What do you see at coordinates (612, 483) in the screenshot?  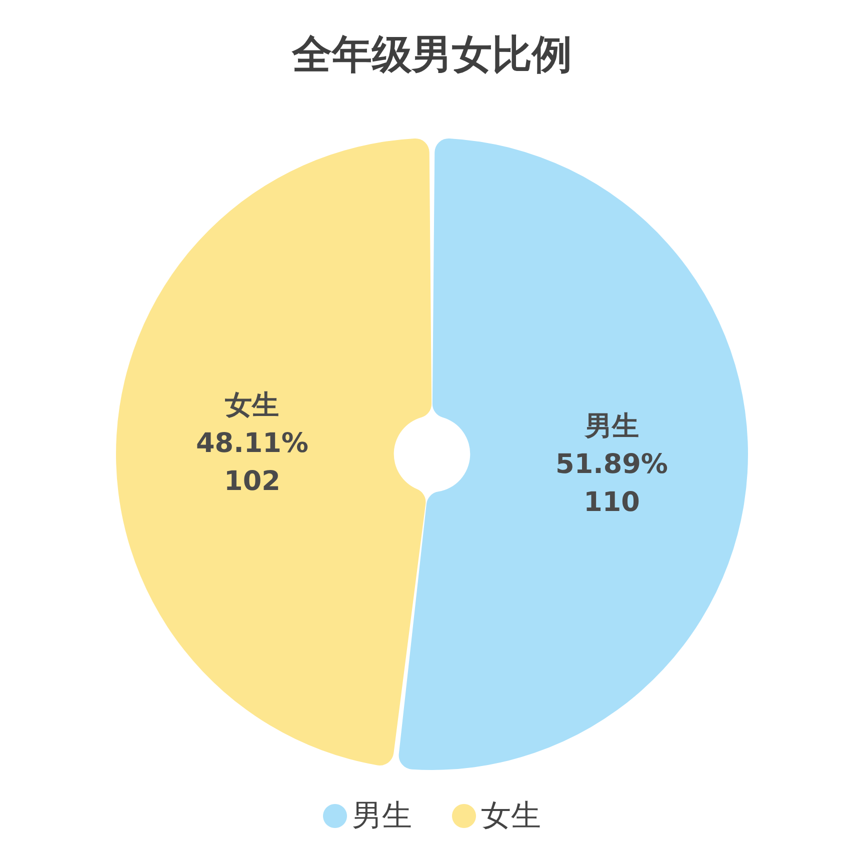 I see `data-label: 51.89% 110` at bounding box center [612, 483].